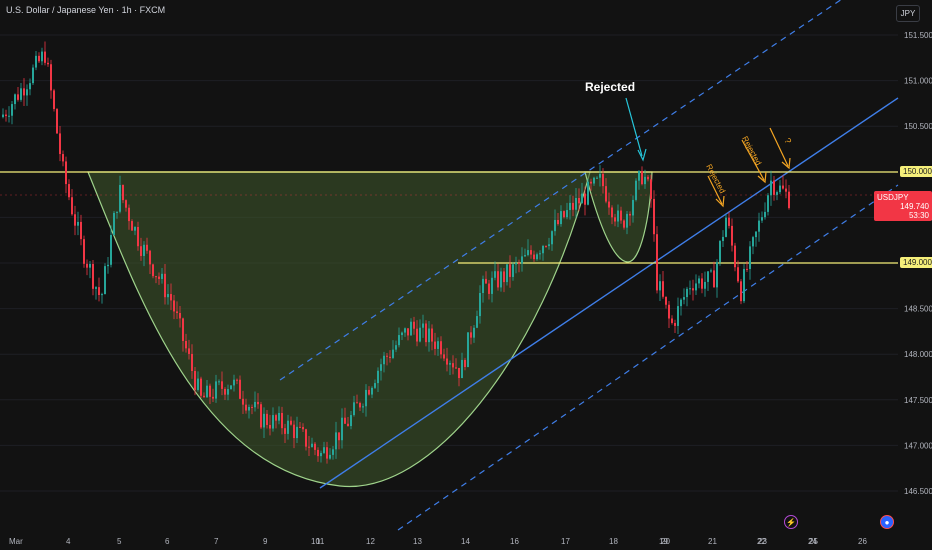 Image resolution: width=932 pixels, height=550 pixels. What do you see at coordinates (16, 541) in the screenshot?
I see `time-tick: Mar` at bounding box center [16, 541].